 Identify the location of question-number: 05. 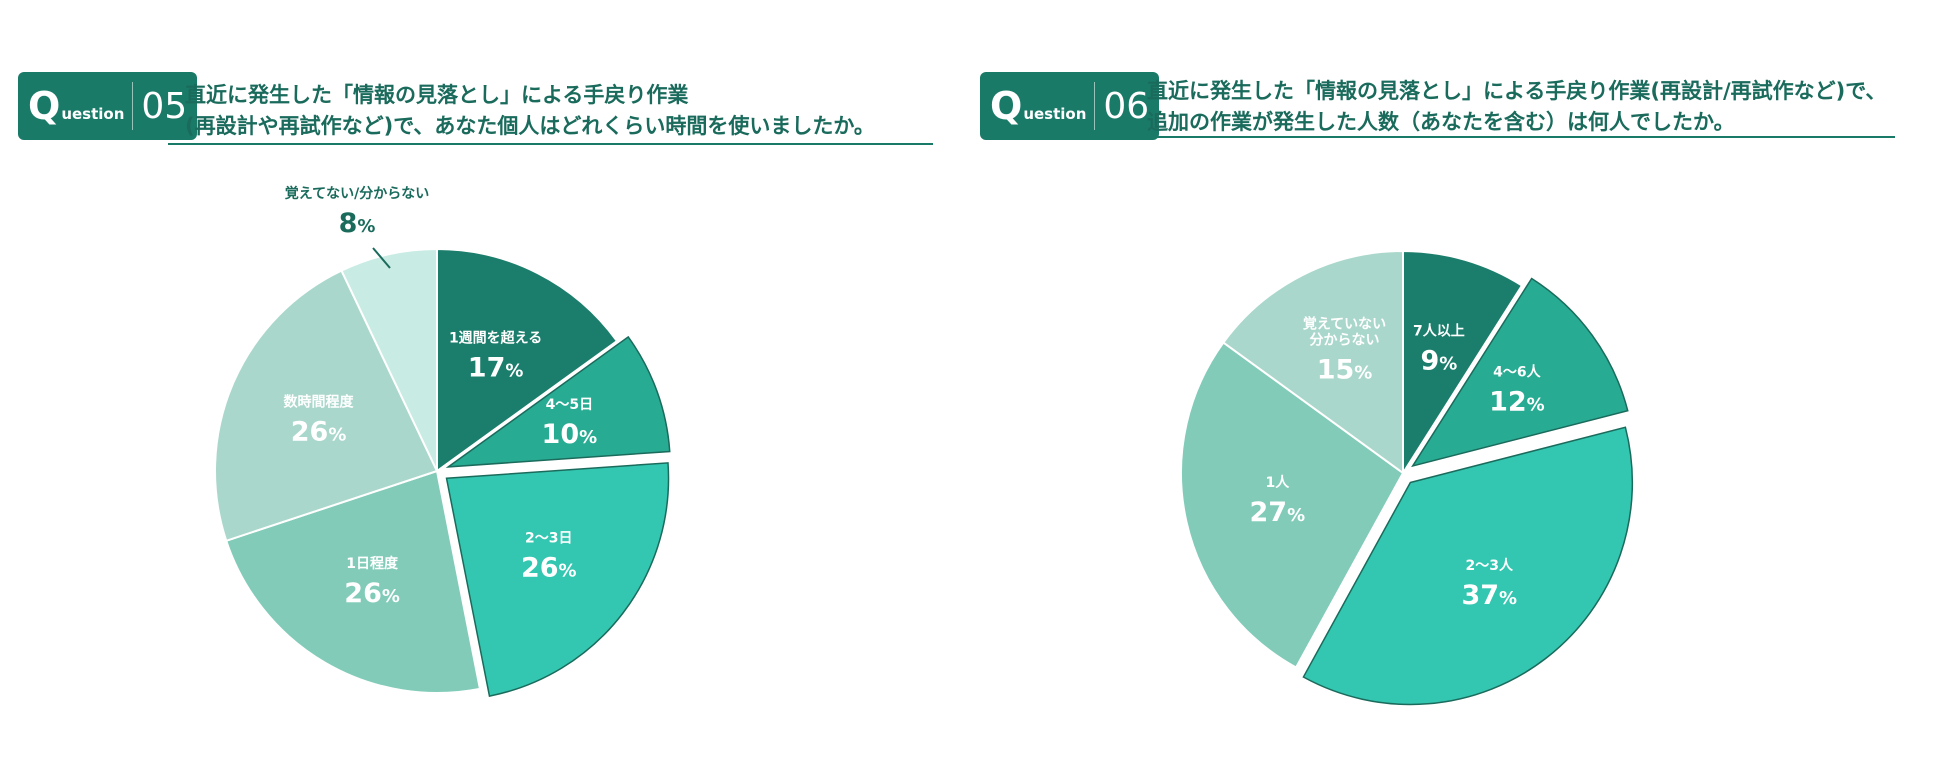
(164, 106).